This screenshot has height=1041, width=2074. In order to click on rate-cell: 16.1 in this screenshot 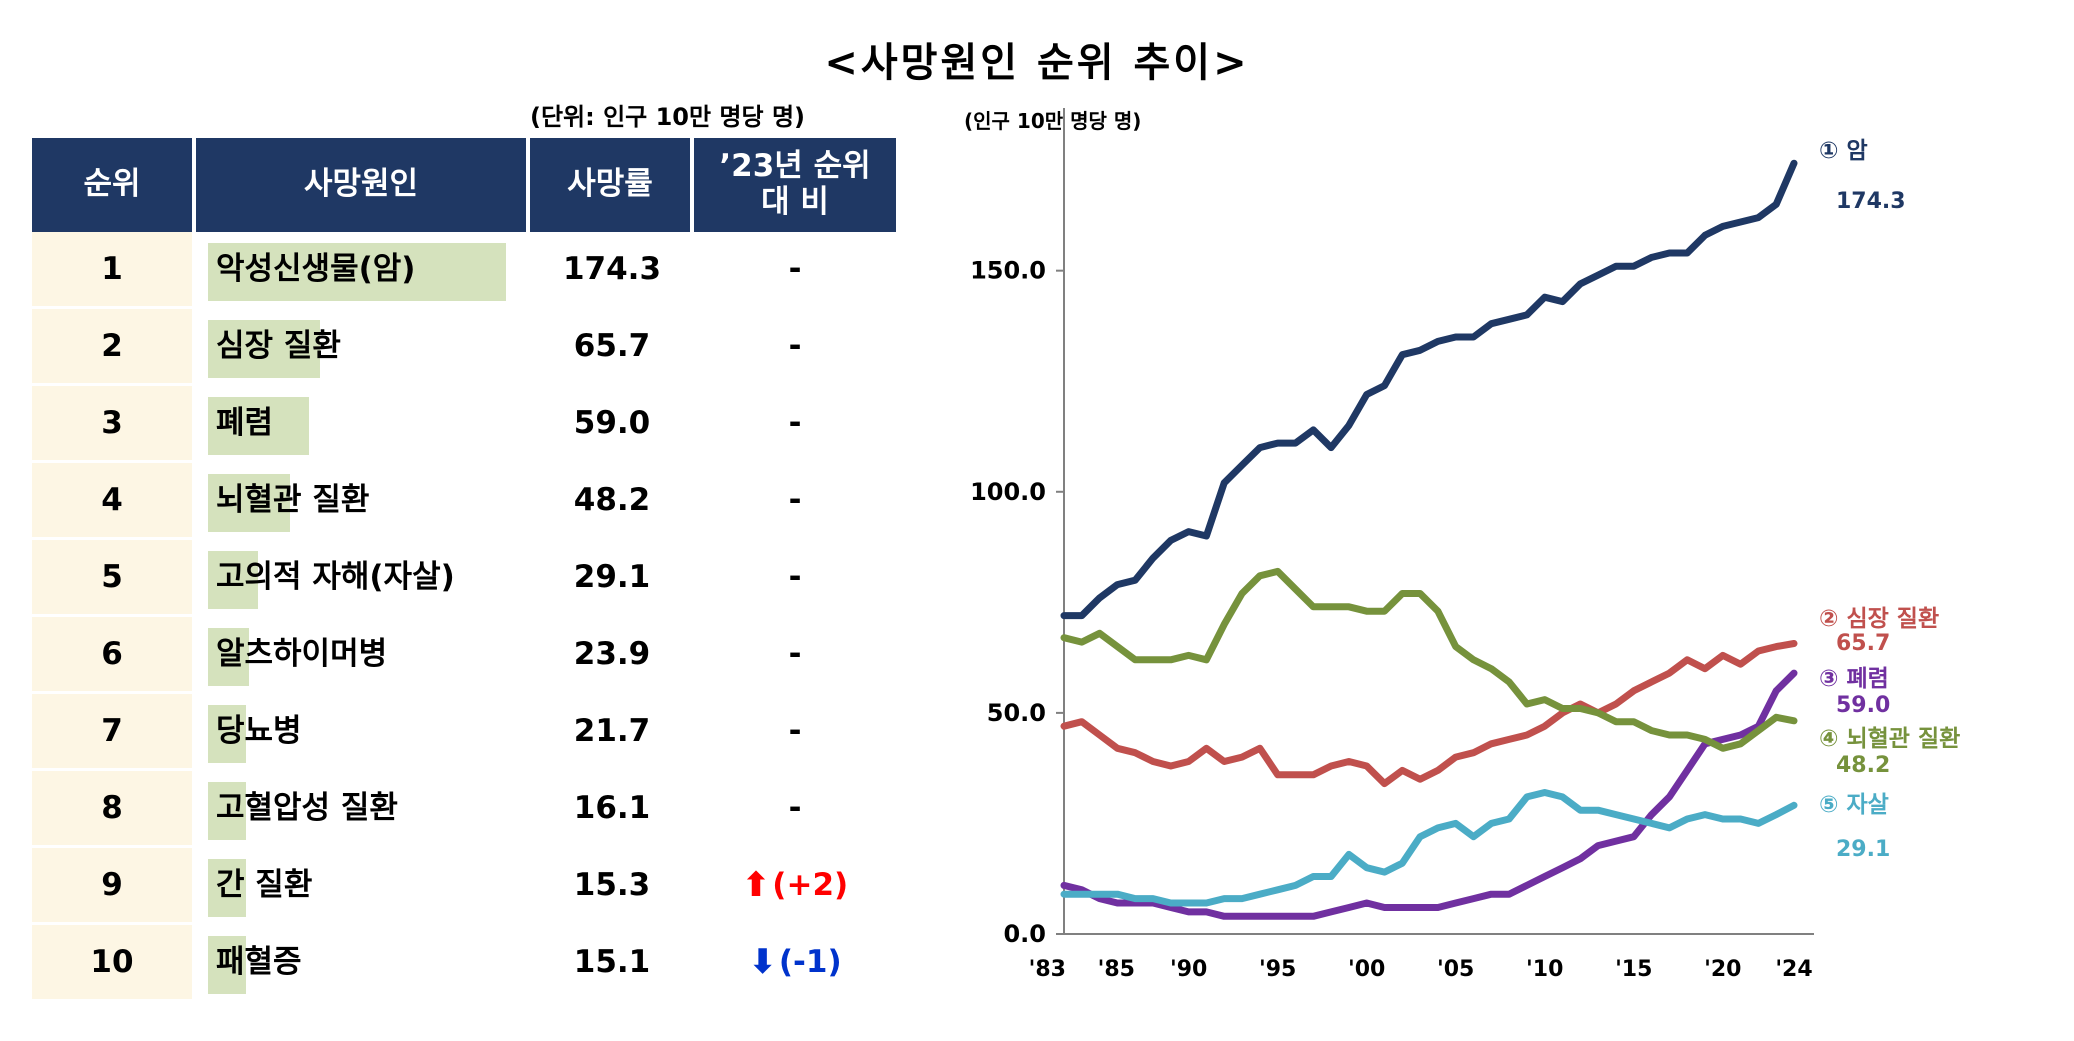, I will do `click(612, 809)`.